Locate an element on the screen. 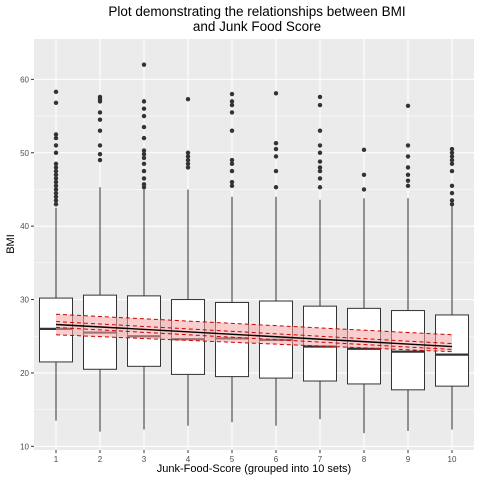  y-tick-label: 50 is located at coordinates (24, 153).